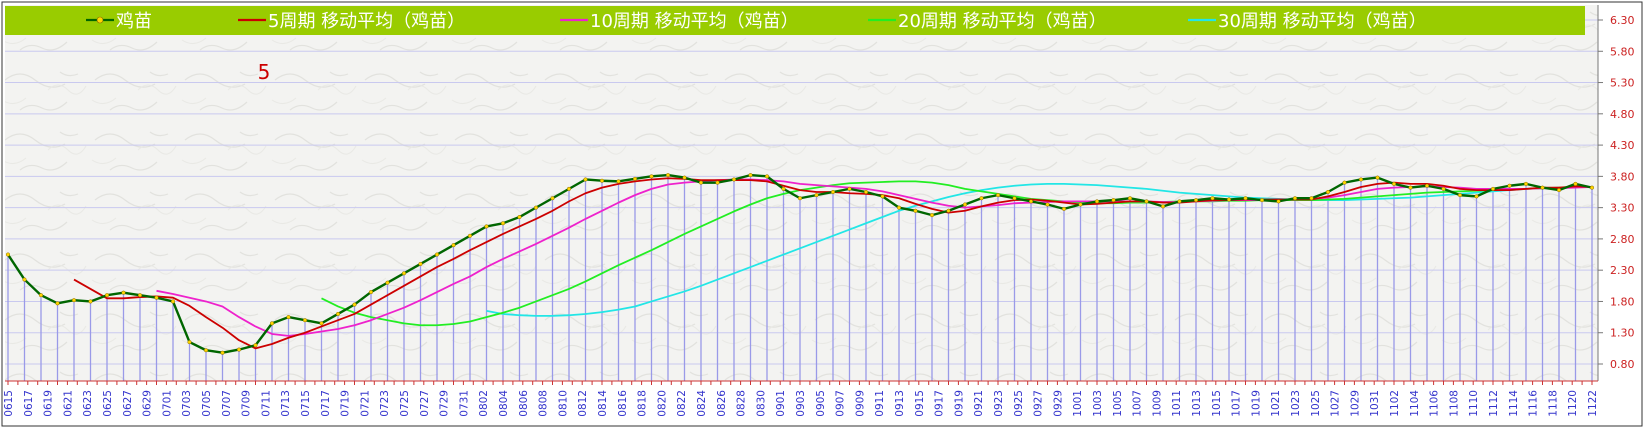  What do you see at coordinates (1217, 403) in the screenshot?
I see `x-tick-label: 1015` at bounding box center [1217, 403].